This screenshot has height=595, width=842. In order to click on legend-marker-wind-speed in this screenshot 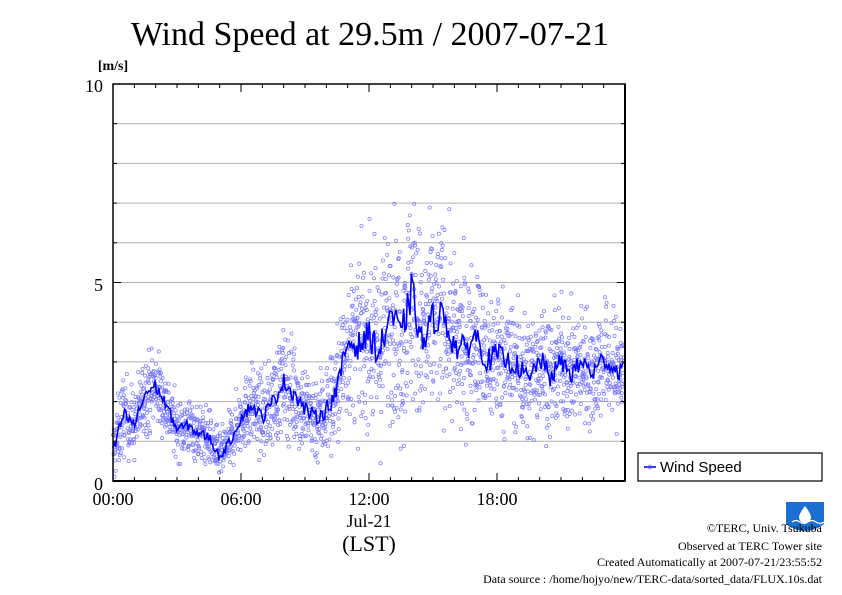, I will do `click(650, 467)`.